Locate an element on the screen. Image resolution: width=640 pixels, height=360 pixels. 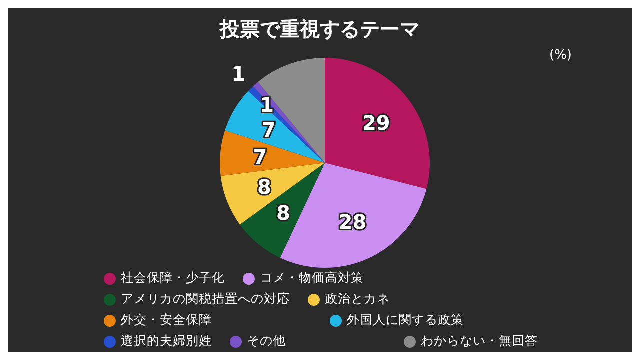
legend-label: 外国人に関する政策 is located at coordinates (405, 320).